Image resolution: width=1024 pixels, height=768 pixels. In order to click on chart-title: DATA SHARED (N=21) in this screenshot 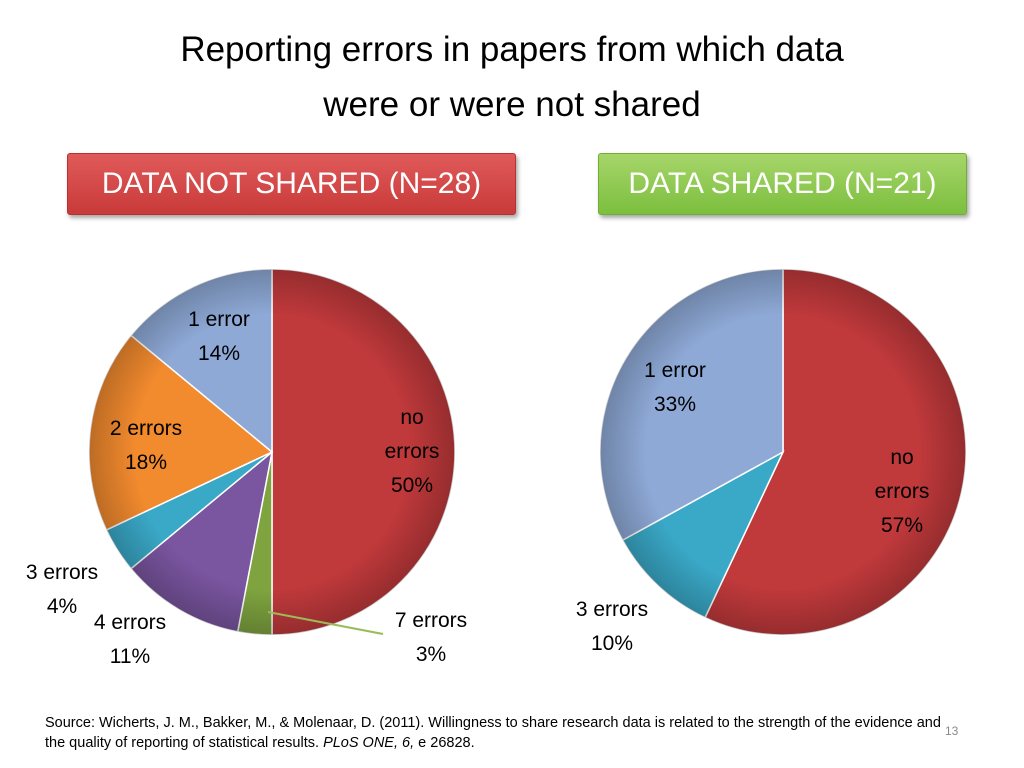, I will do `click(782, 184)`.